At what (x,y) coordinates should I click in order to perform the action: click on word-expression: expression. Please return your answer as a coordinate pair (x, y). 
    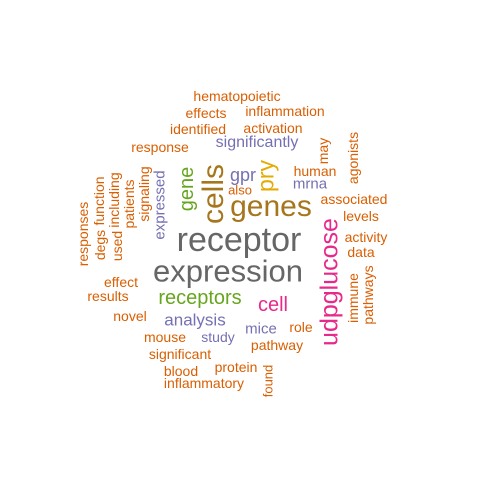
    Looking at the image, I should click on (228, 271).